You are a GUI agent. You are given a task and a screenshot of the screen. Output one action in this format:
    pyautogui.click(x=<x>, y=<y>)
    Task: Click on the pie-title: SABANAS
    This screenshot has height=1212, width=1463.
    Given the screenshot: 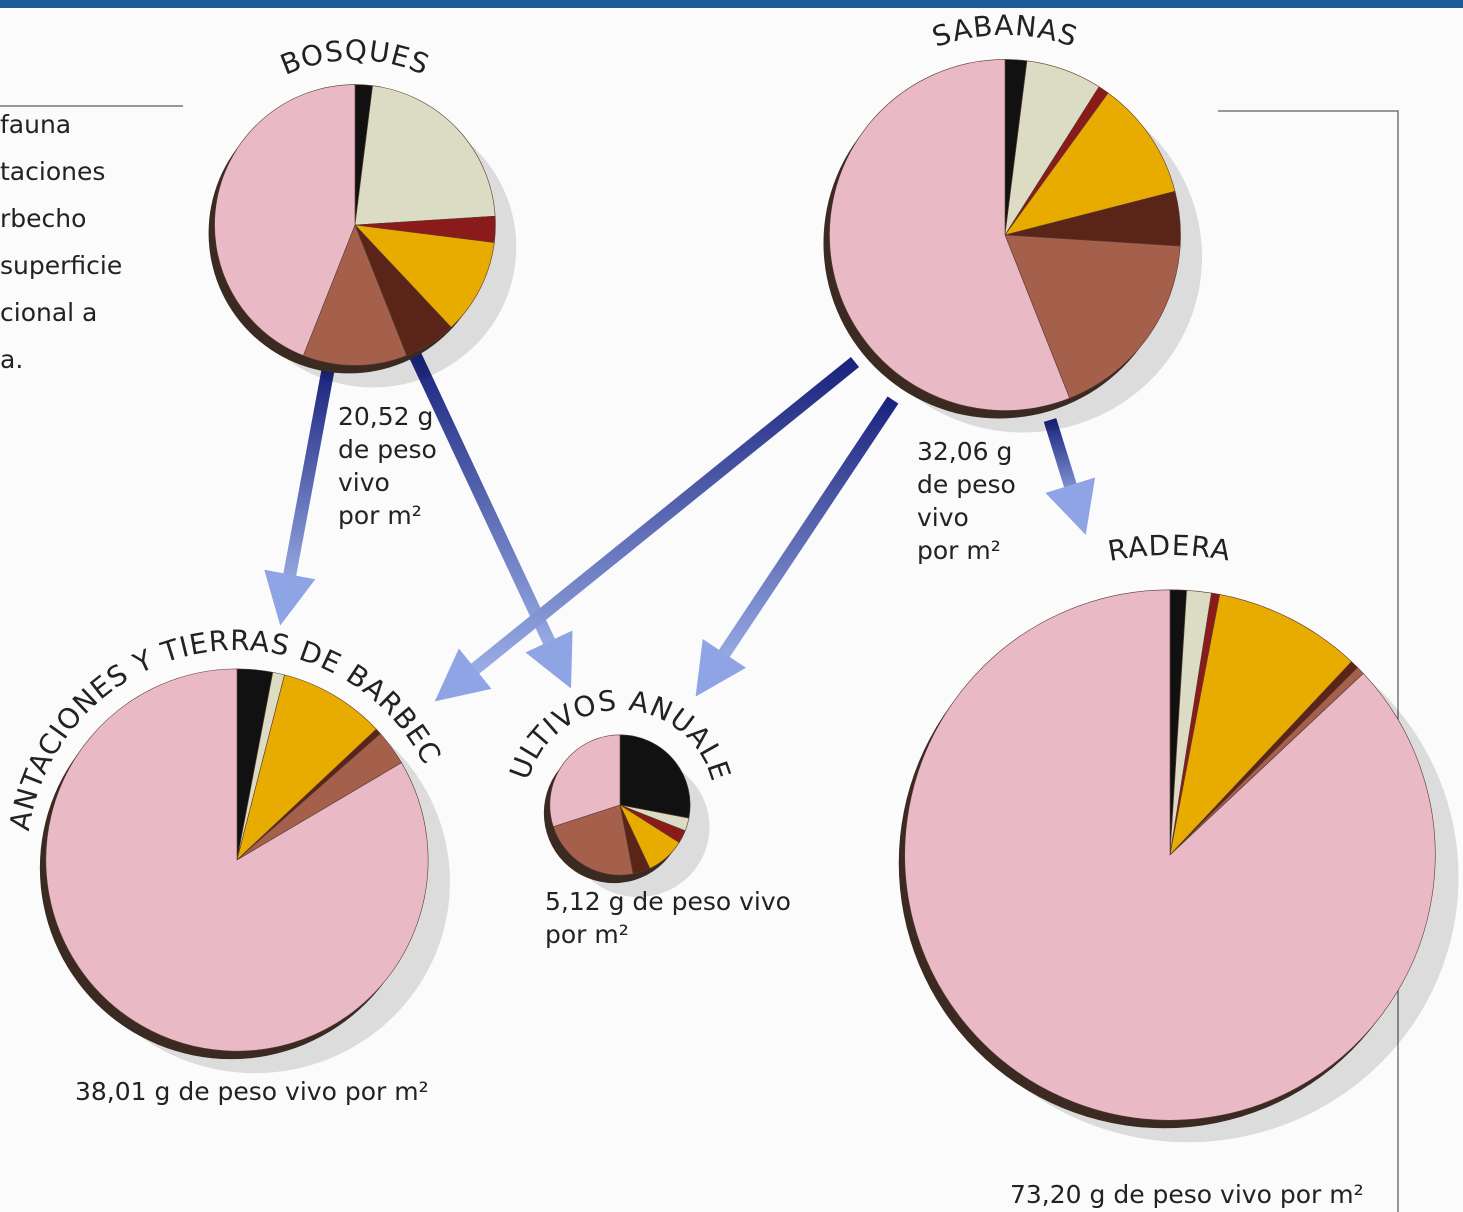 What is the action you would take?
    pyautogui.click(x=1005, y=31)
    